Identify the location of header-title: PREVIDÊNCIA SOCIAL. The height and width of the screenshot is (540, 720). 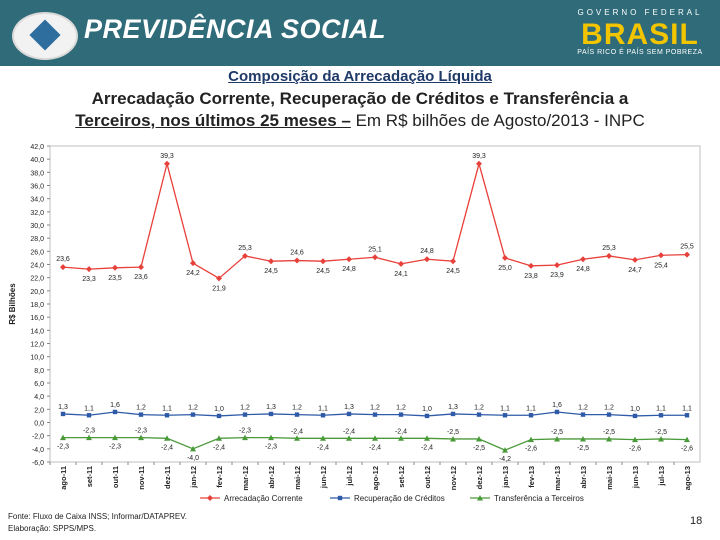
(235, 29).